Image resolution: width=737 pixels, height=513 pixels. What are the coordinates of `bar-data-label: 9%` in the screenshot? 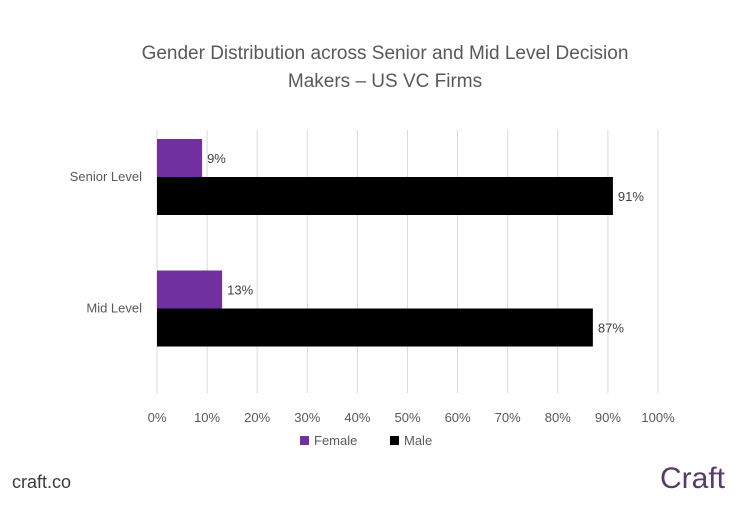 It's located at (216, 158).